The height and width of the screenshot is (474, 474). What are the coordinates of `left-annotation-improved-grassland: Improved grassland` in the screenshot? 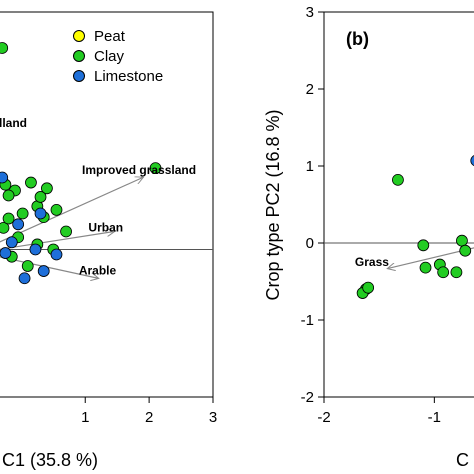 It's located at (139, 170).